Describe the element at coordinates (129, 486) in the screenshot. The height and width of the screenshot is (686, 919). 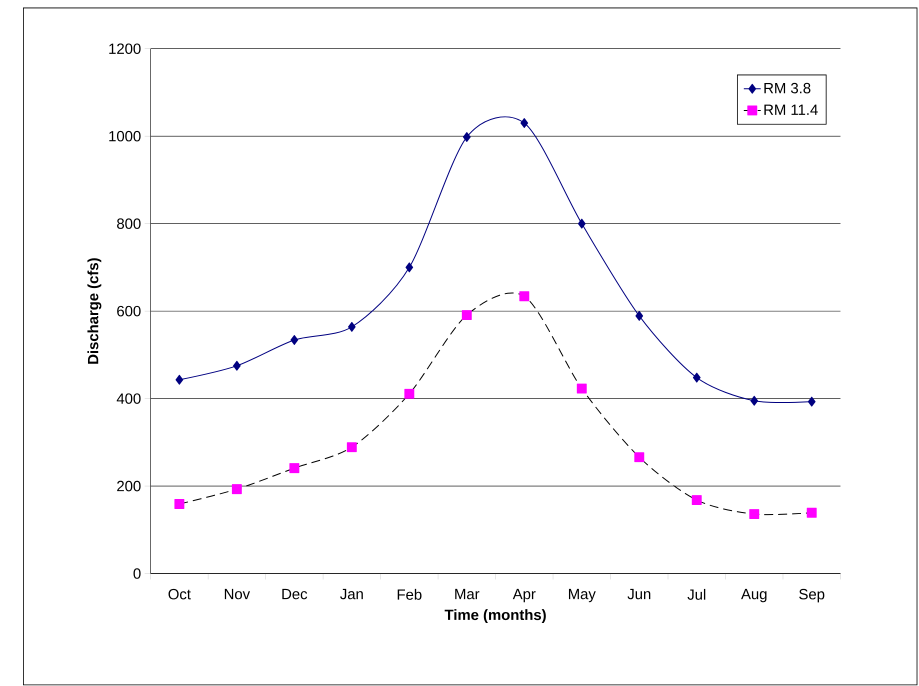
I see `y-tick-label: 200` at that location.